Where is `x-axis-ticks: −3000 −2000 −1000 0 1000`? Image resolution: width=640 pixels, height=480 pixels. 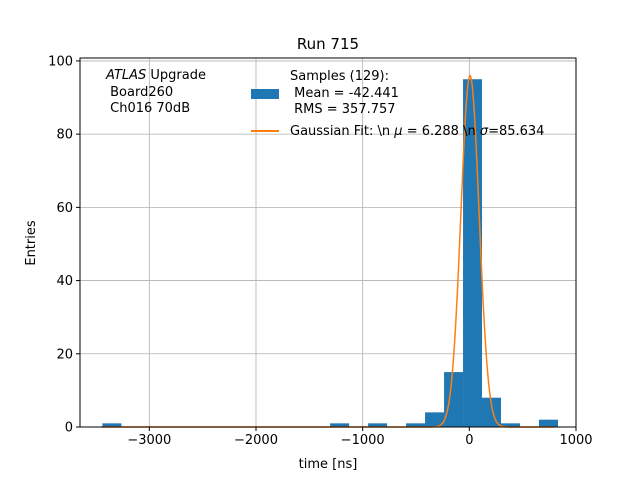 x-axis-ticks: −3000 −2000 −1000 0 1000 is located at coordinates (360, 437).